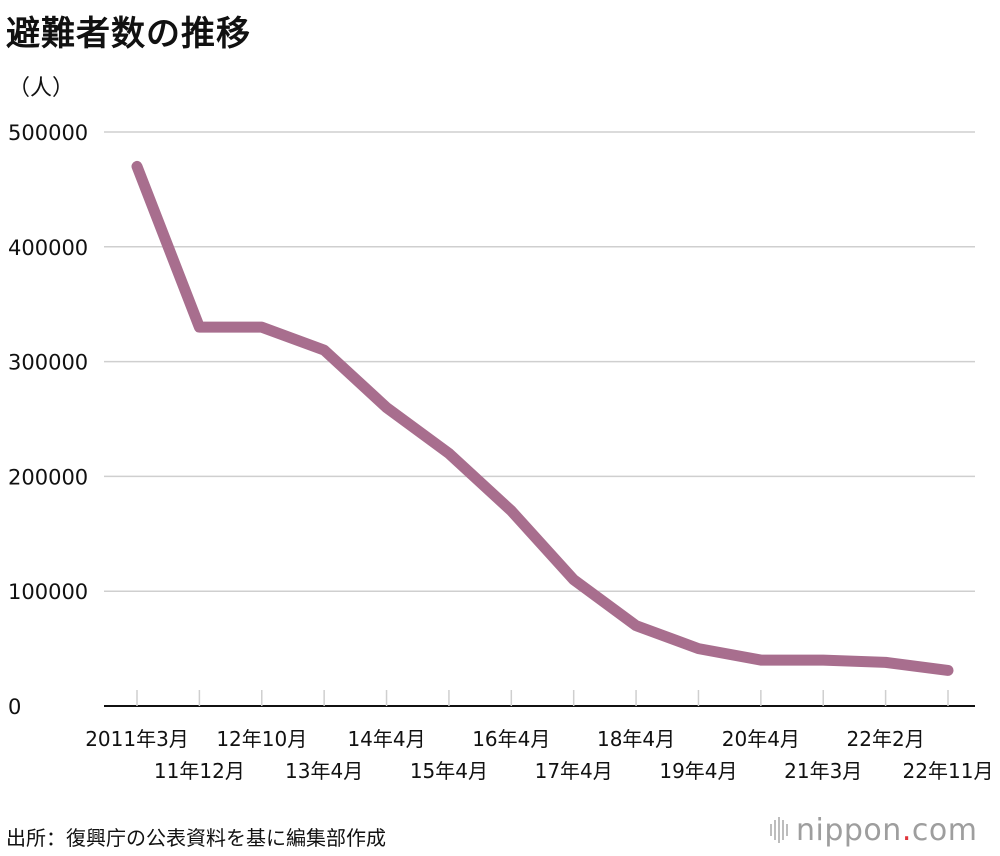 The image size is (1000, 856). What do you see at coordinates (199, 771) in the screenshot?
I see `x-tick-label: 11年12月` at bounding box center [199, 771].